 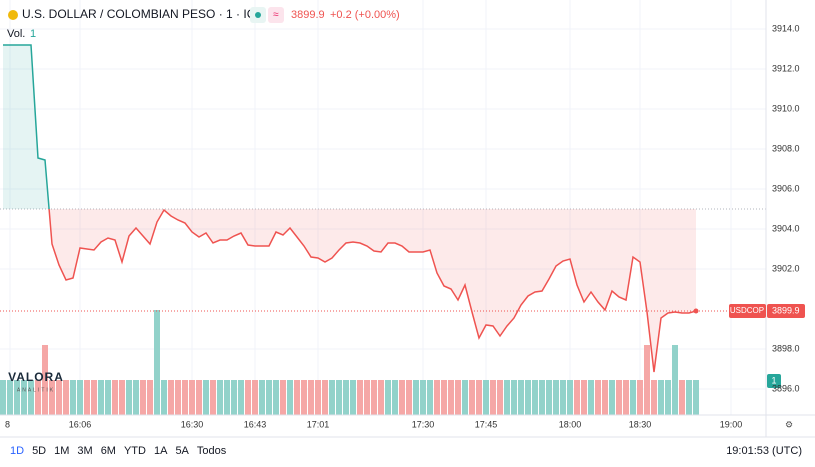 What do you see at coordinates (786, 148) in the screenshot?
I see `y-tick-label: 3908.0` at bounding box center [786, 148].